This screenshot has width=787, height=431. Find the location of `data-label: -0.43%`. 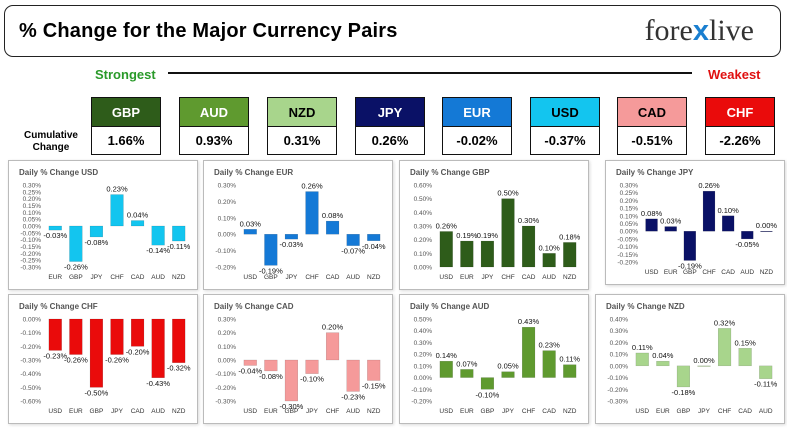

data-label: -0.43% is located at coordinates (158, 383).